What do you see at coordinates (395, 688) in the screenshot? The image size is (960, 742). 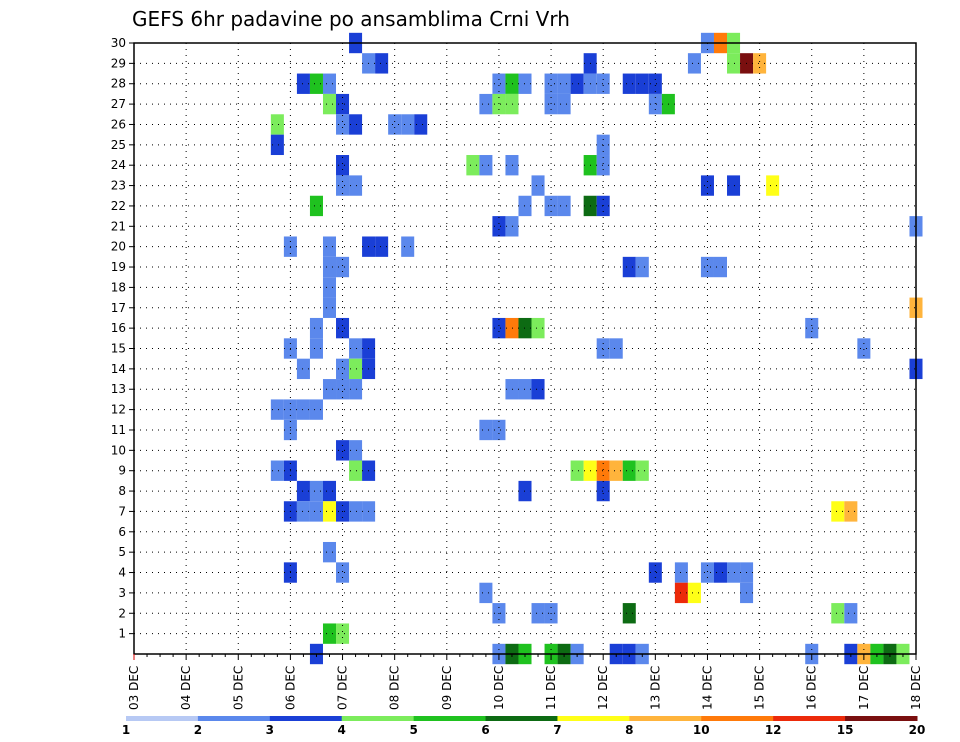 I see `x-tick-label: 08 DEC` at bounding box center [395, 688].